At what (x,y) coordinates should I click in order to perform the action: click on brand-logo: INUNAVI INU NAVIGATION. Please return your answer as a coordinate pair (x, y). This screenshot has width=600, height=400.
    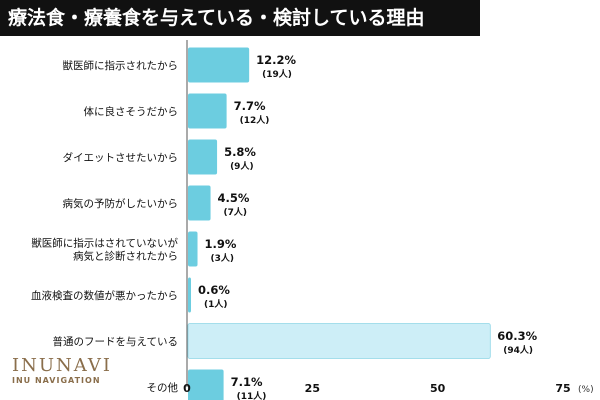
    Looking at the image, I should click on (62, 370).